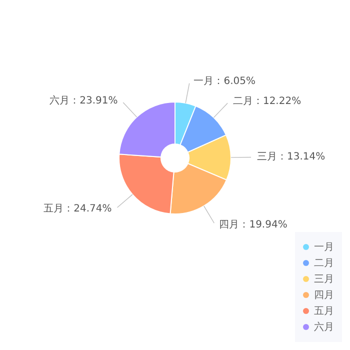  Describe the element at coordinates (323, 311) in the screenshot. I see `legend-label: 五月` at that location.